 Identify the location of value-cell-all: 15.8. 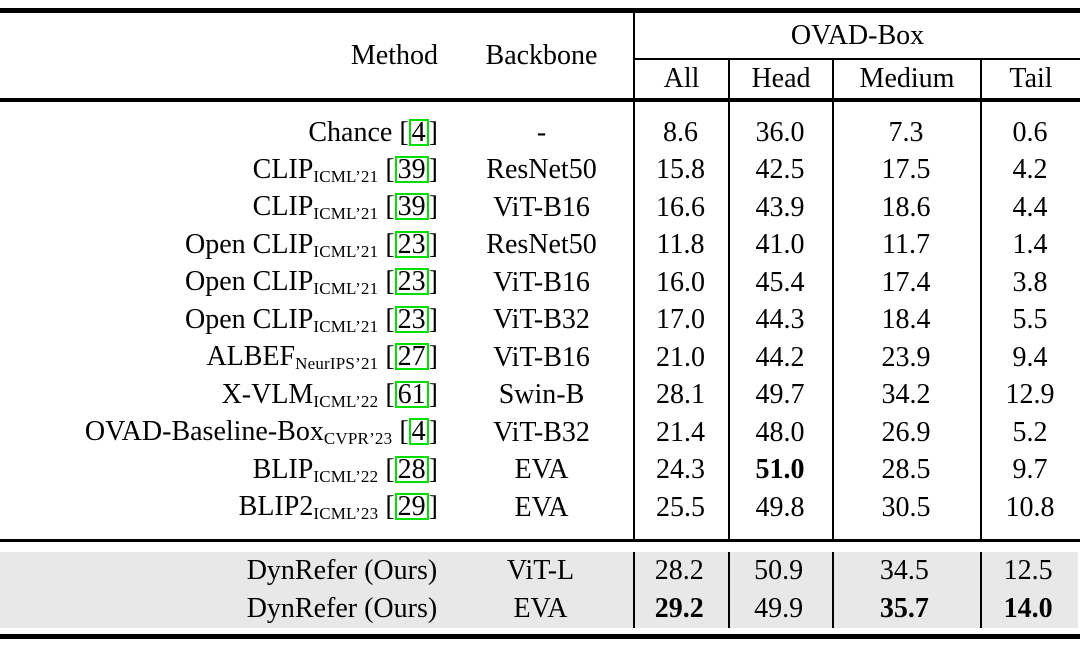
(680, 170).